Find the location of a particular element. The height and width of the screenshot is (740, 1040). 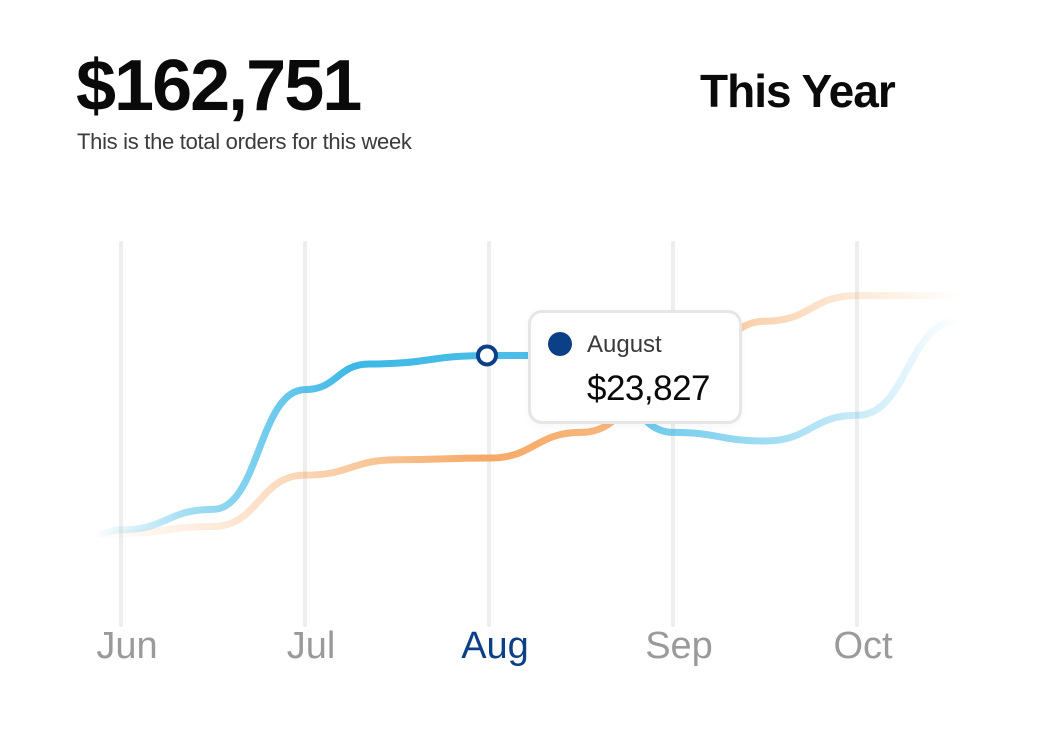

x-tick-sep: Sep is located at coordinates (679, 646).